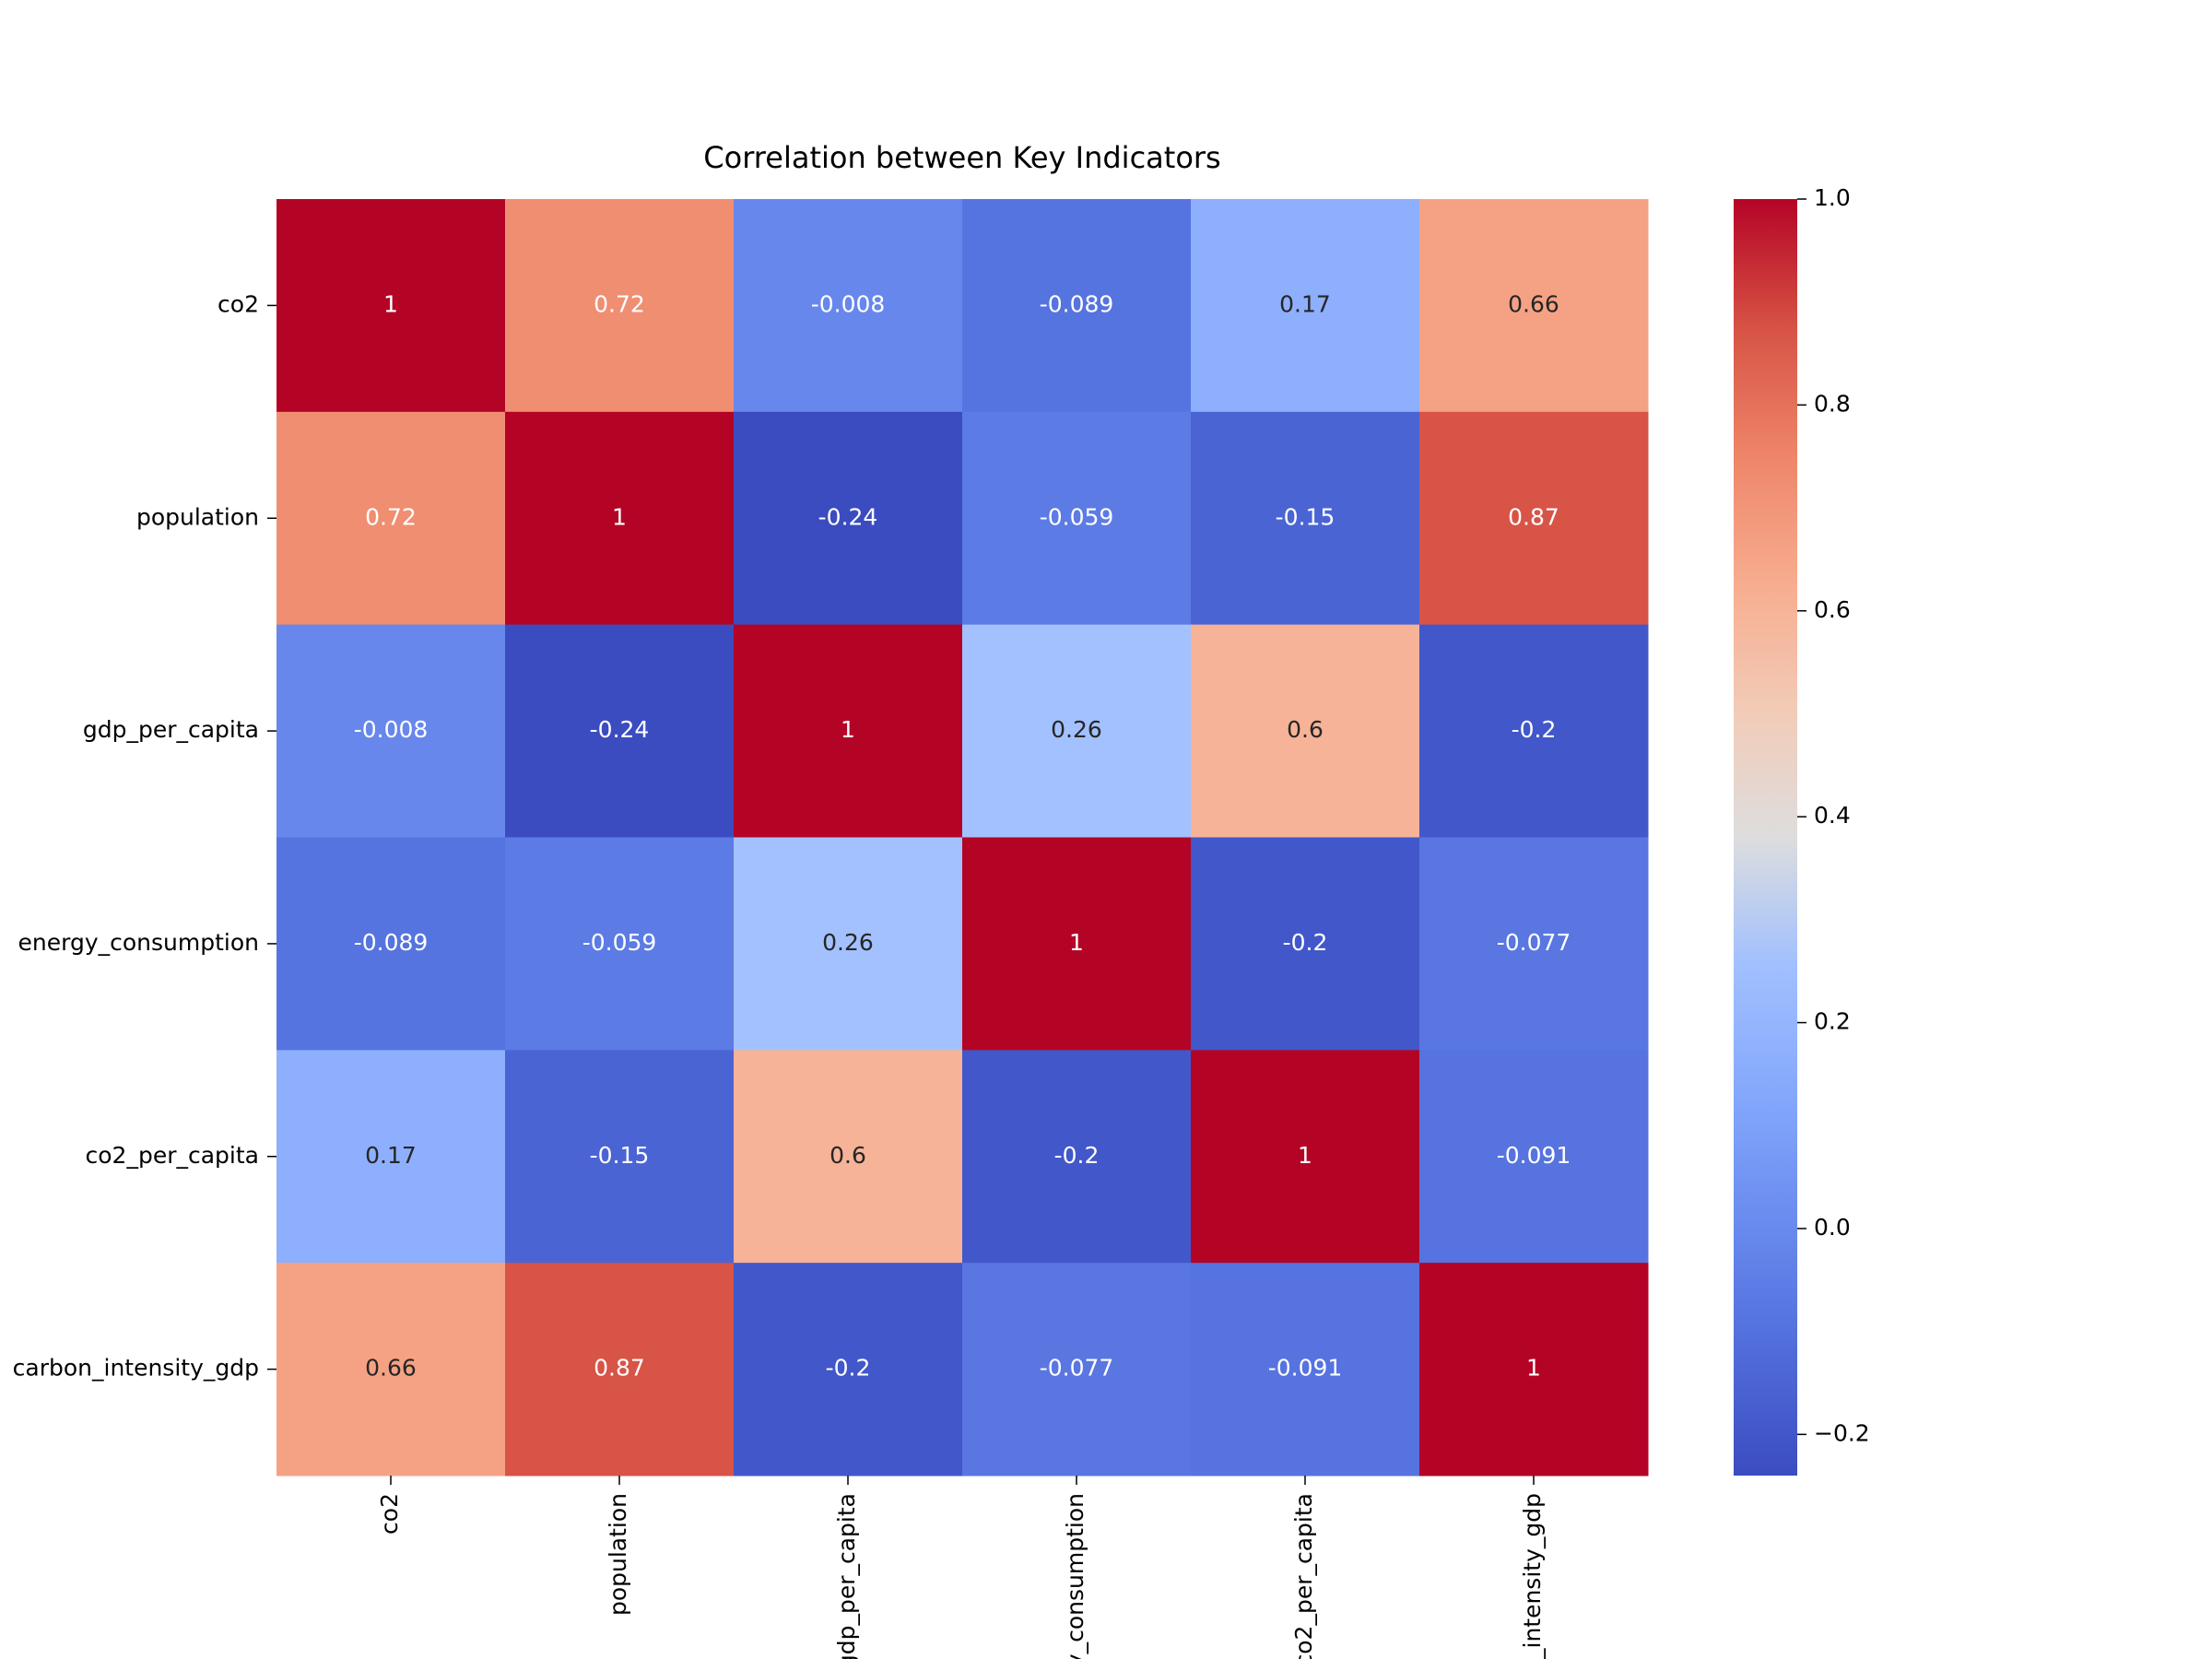  I want to click on y-tick-label: energy_consumption, so click(138, 942).